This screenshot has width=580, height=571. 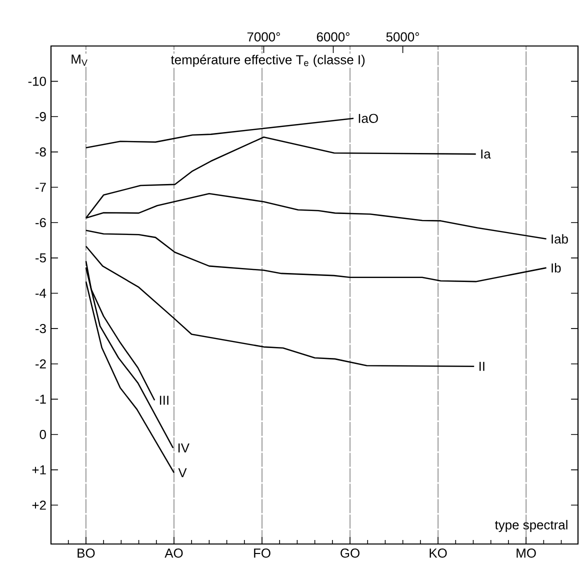 What do you see at coordinates (41, 399) in the screenshot?
I see `y-tick-label: -1` at bounding box center [41, 399].